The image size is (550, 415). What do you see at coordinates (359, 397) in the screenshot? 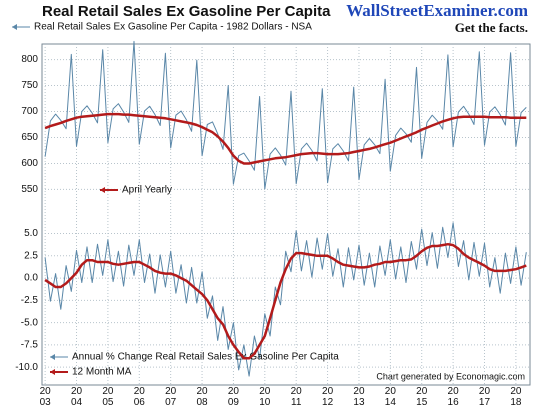
I see `x-tick-label: 20 13` at bounding box center [359, 397].